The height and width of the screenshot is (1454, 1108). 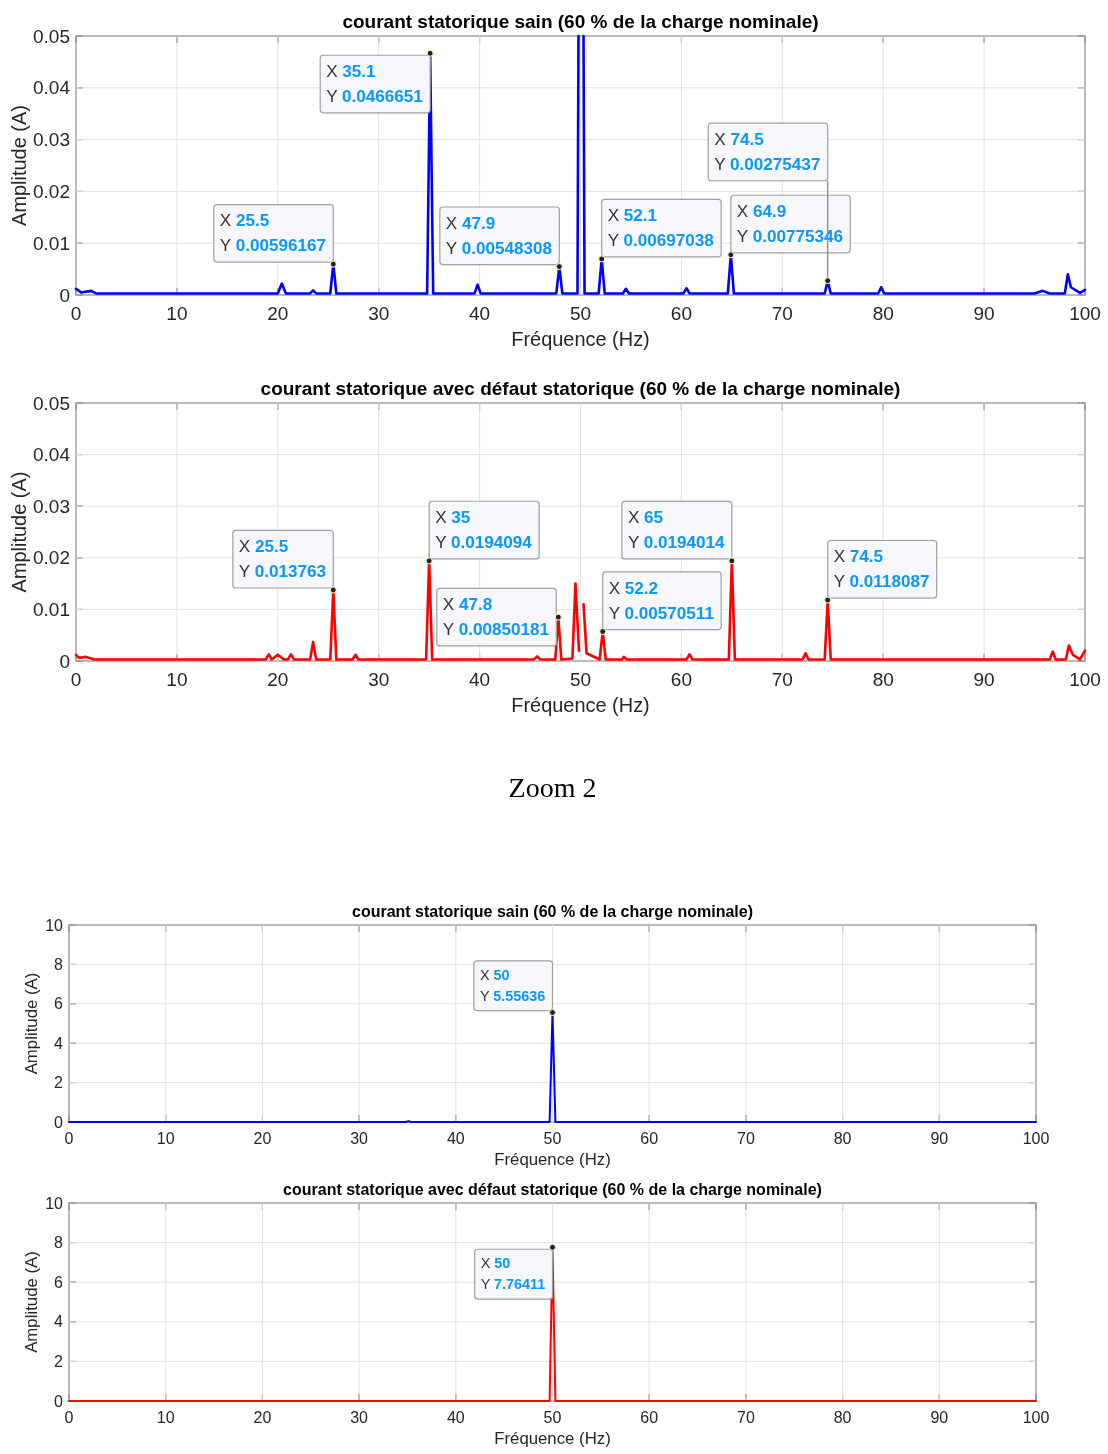 What do you see at coordinates (272, 233) in the screenshot?
I see `annotation: X 25.5 Y 0.00596167` at bounding box center [272, 233].